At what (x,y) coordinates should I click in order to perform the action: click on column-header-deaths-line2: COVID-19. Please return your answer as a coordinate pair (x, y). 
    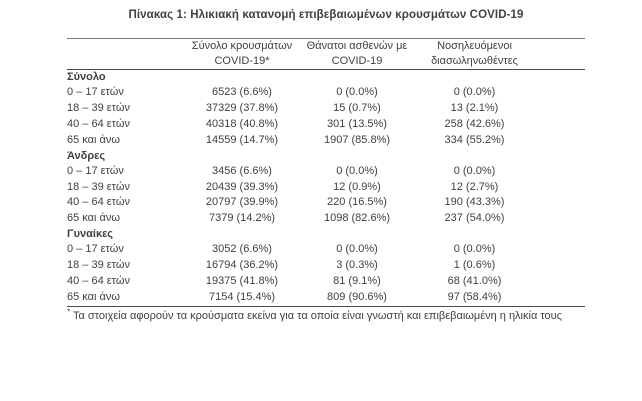
    Looking at the image, I should click on (357, 61).